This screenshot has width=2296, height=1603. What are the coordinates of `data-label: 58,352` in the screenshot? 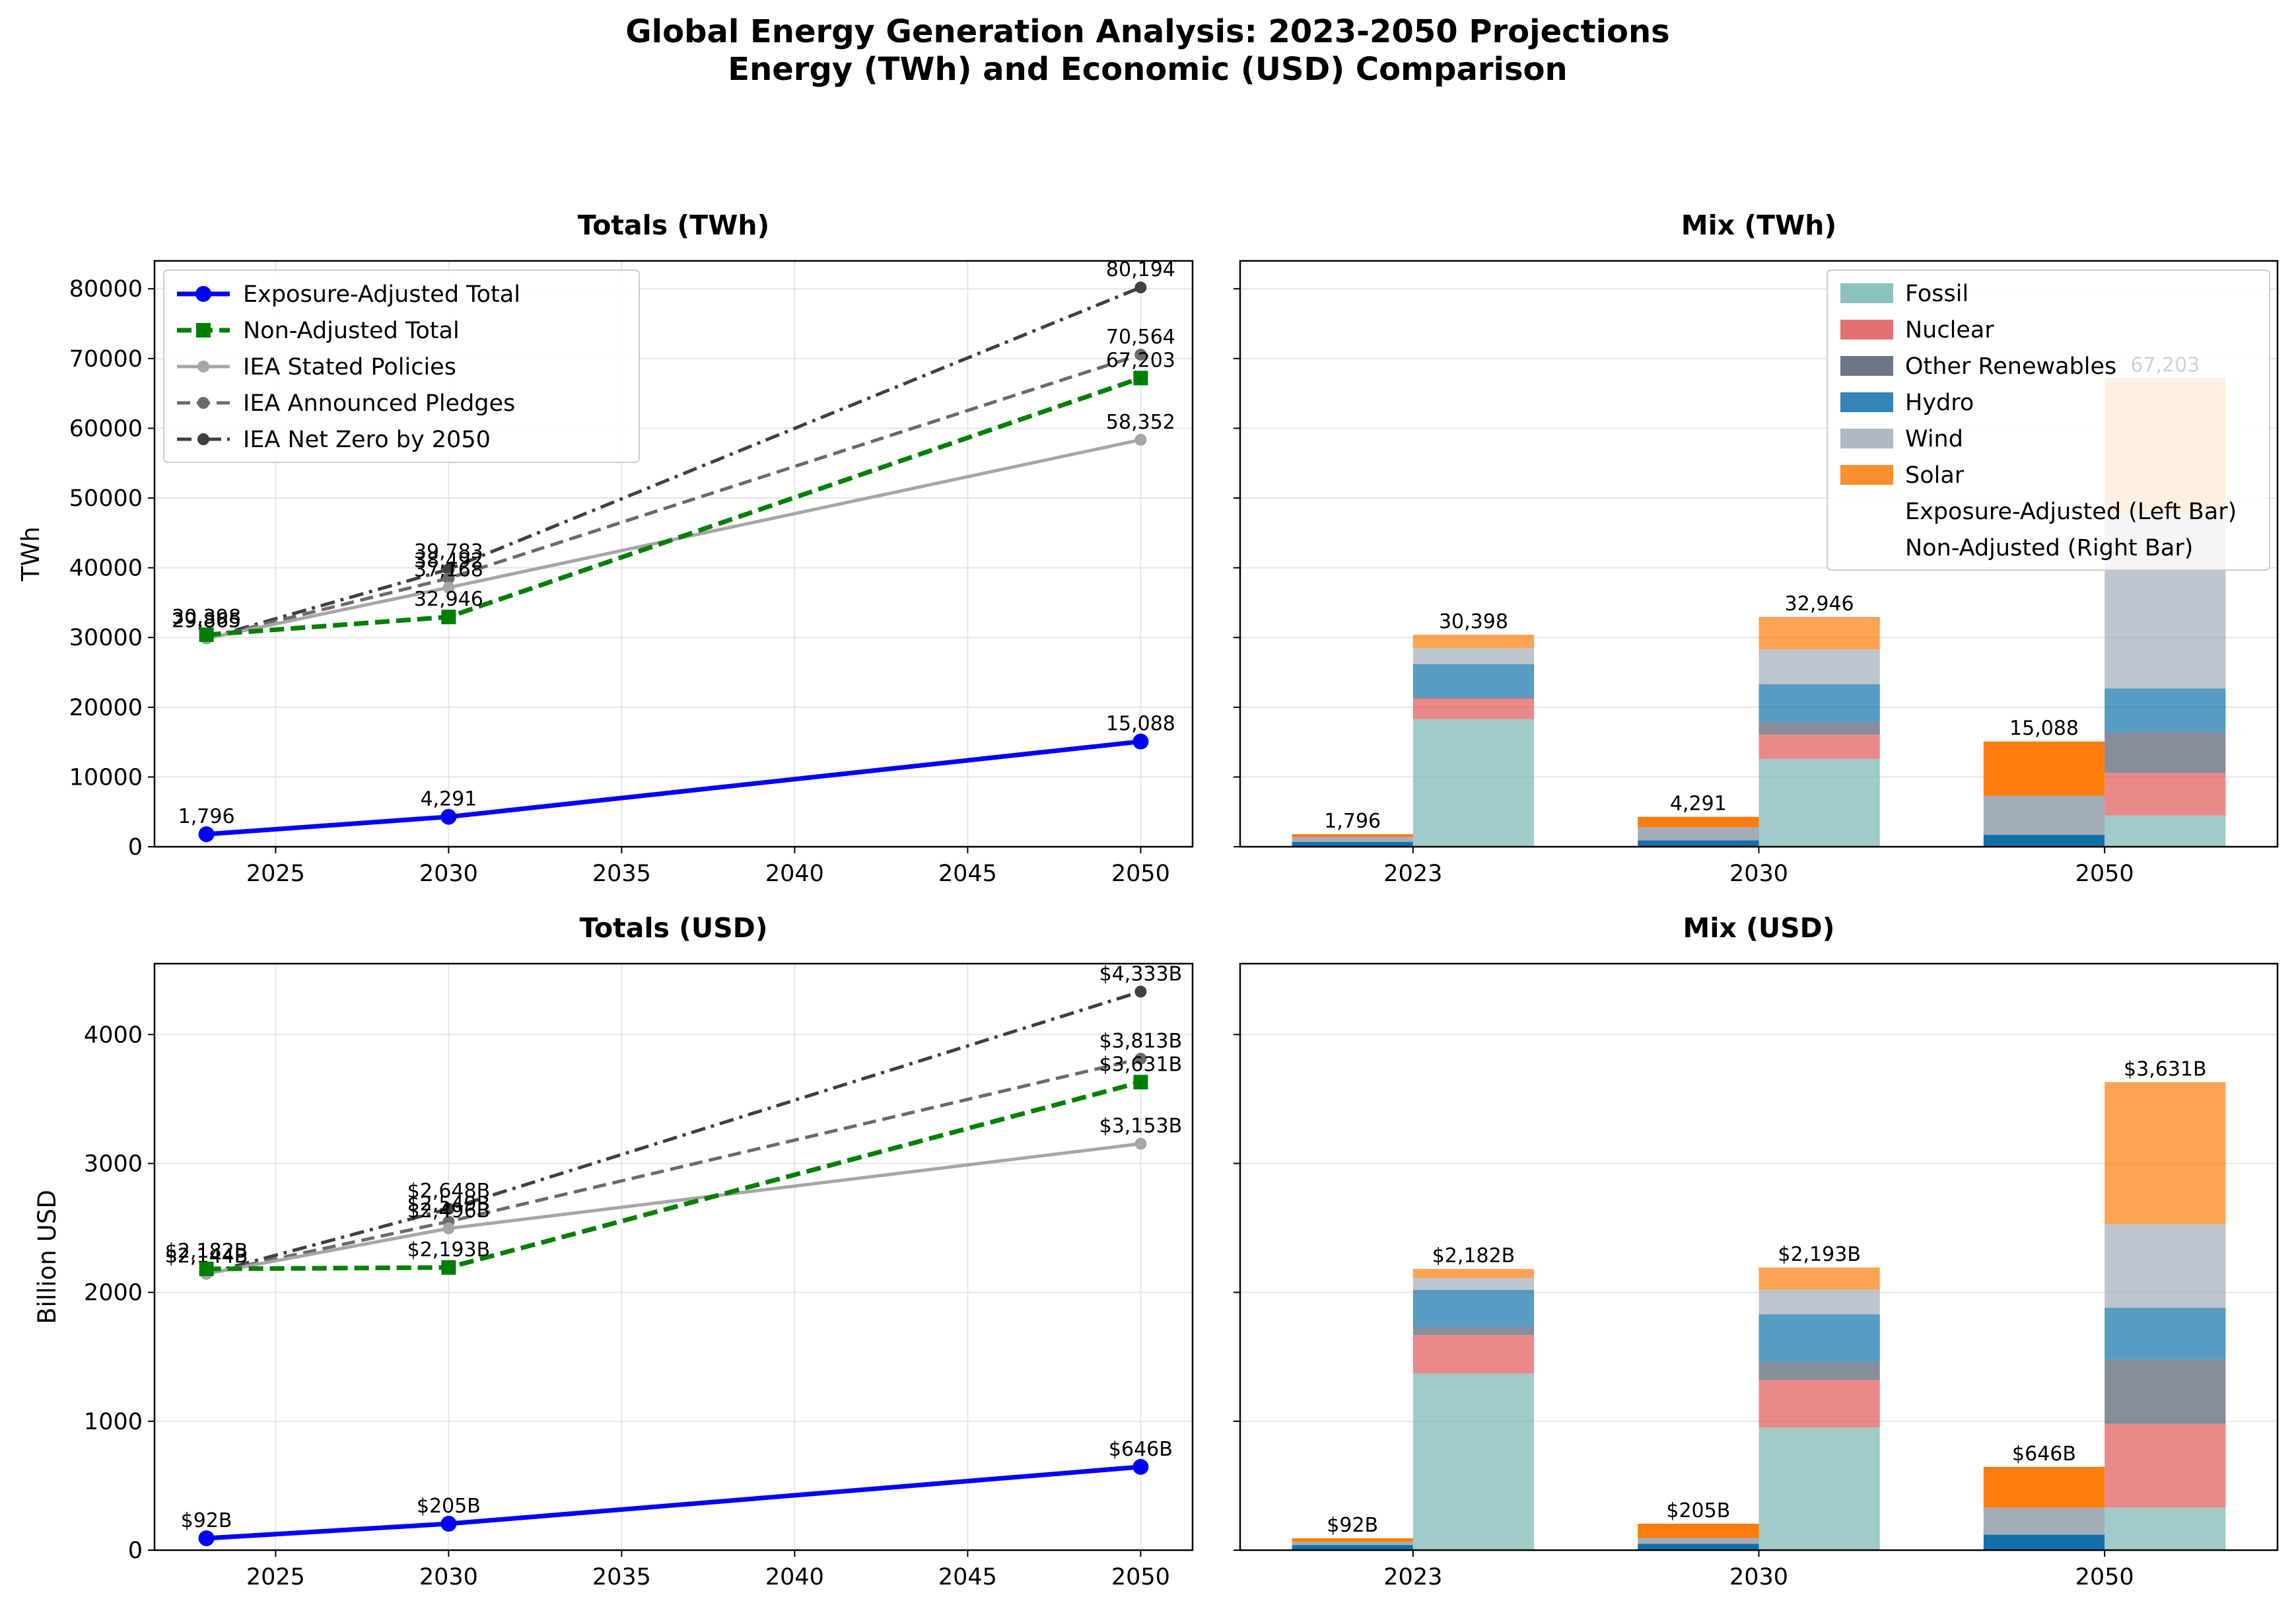 It's located at (1140, 422).